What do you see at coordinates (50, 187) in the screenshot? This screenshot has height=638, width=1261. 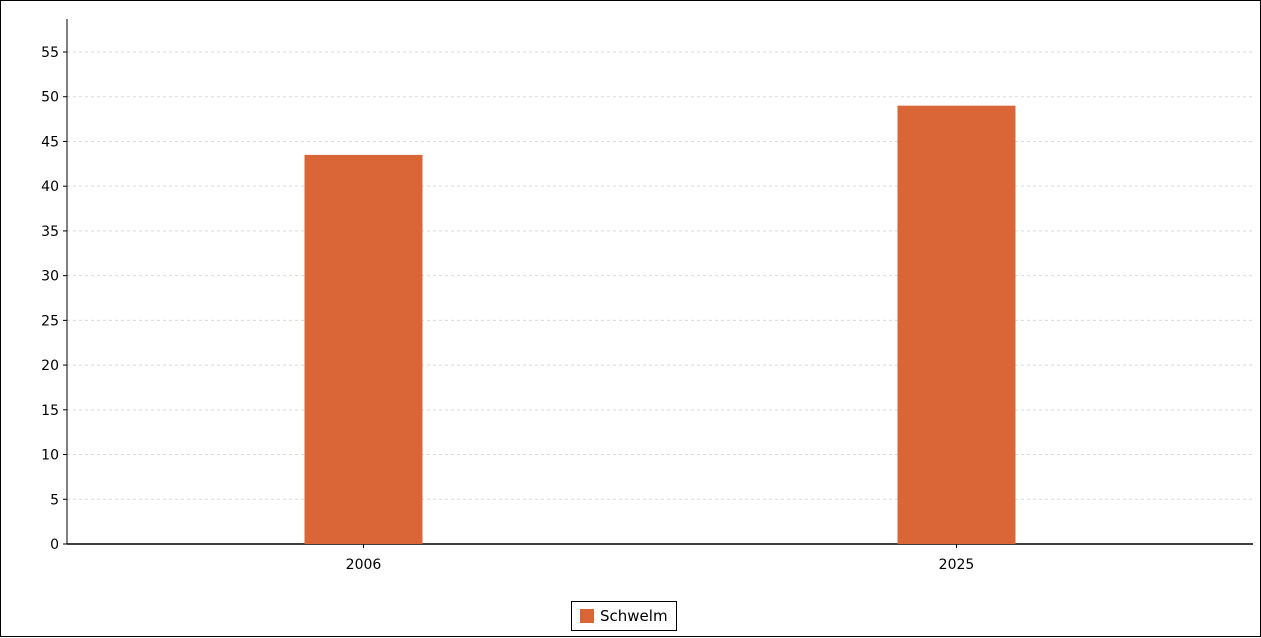 I see `y-tick-label: 40` at bounding box center [50, 187].